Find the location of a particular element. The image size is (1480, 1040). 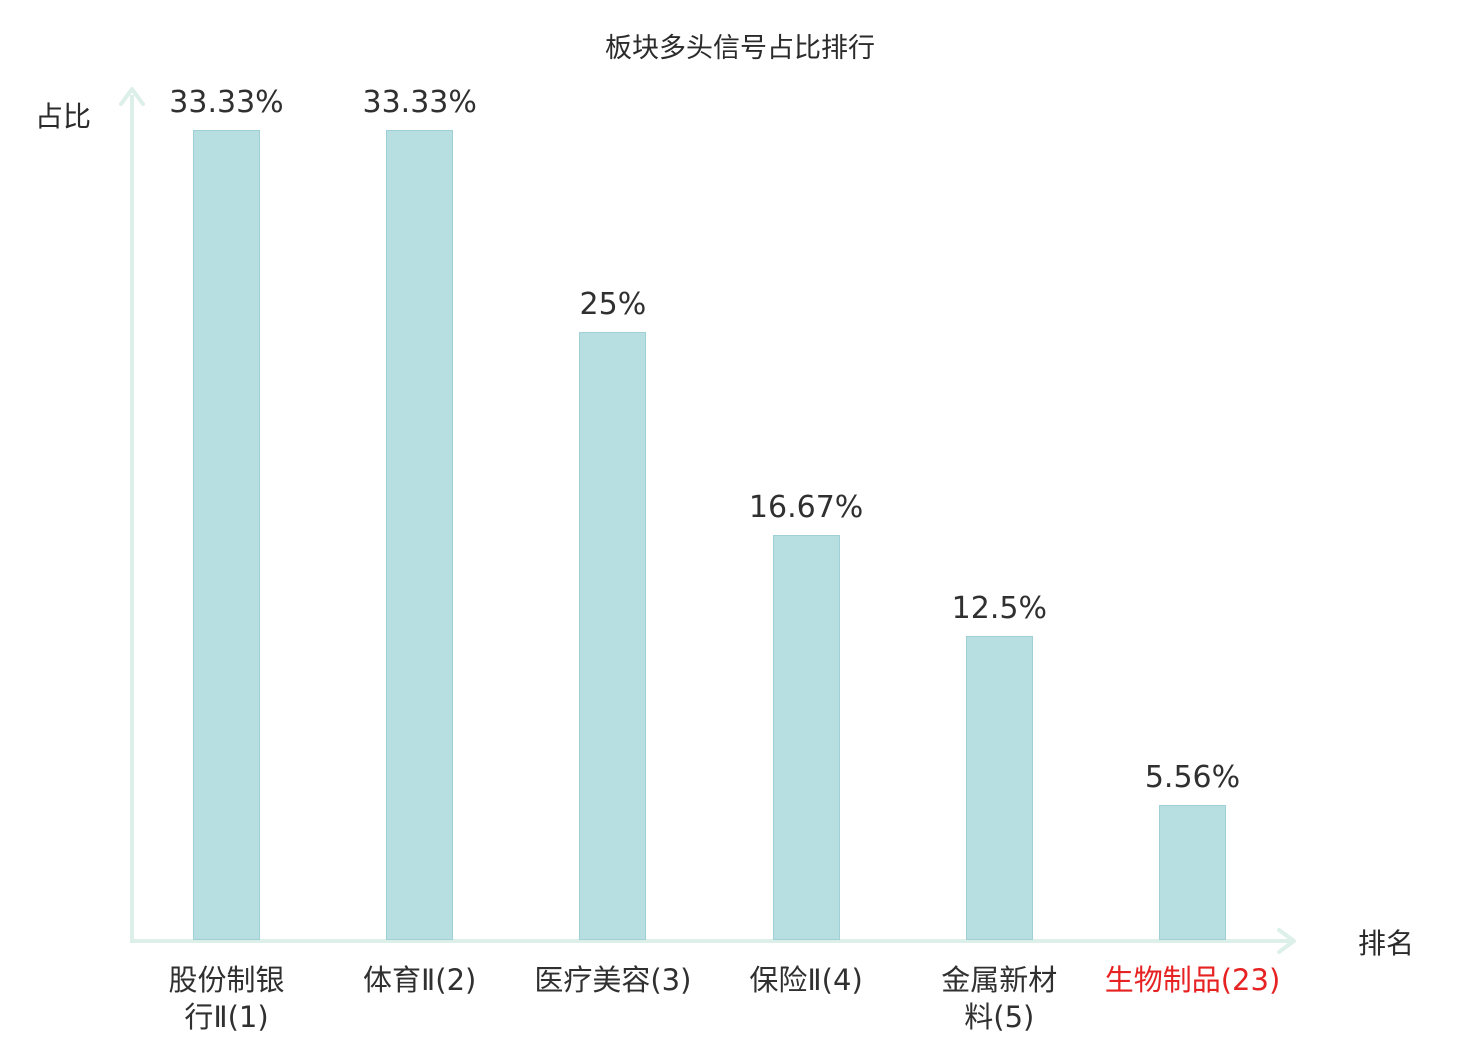

y-axis-label: 占比 is located at coordinates (63, 116).